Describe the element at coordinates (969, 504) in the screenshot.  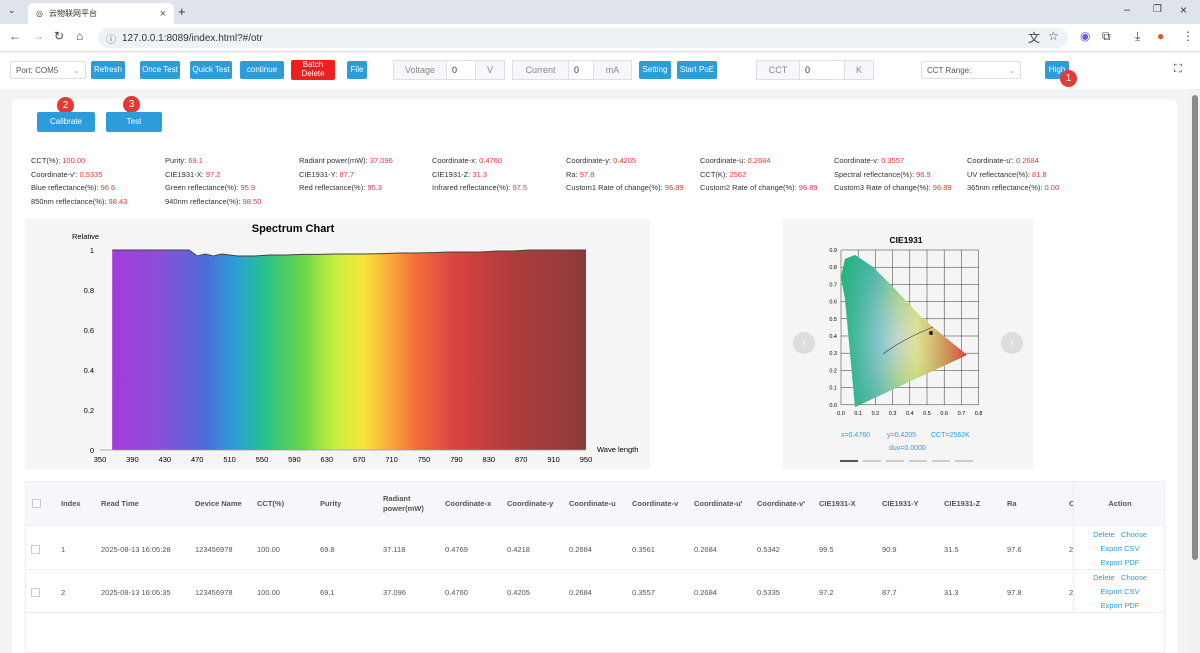
I see `column-header: CIE1931-Z` at that location.